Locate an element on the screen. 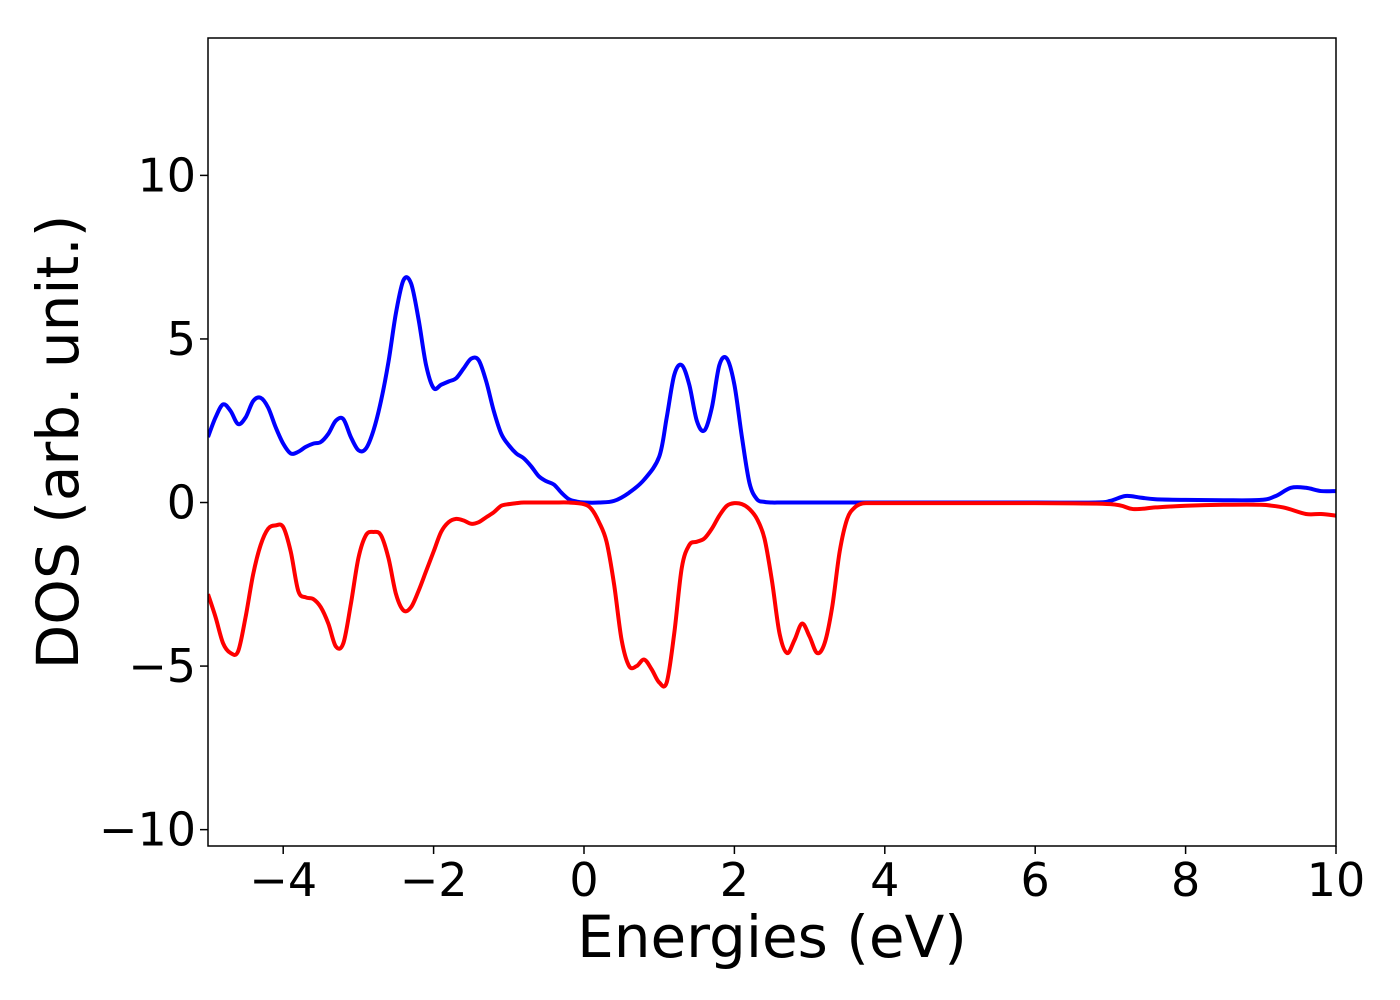  x-tick-label: 0 is located at coordinates (583, 880).